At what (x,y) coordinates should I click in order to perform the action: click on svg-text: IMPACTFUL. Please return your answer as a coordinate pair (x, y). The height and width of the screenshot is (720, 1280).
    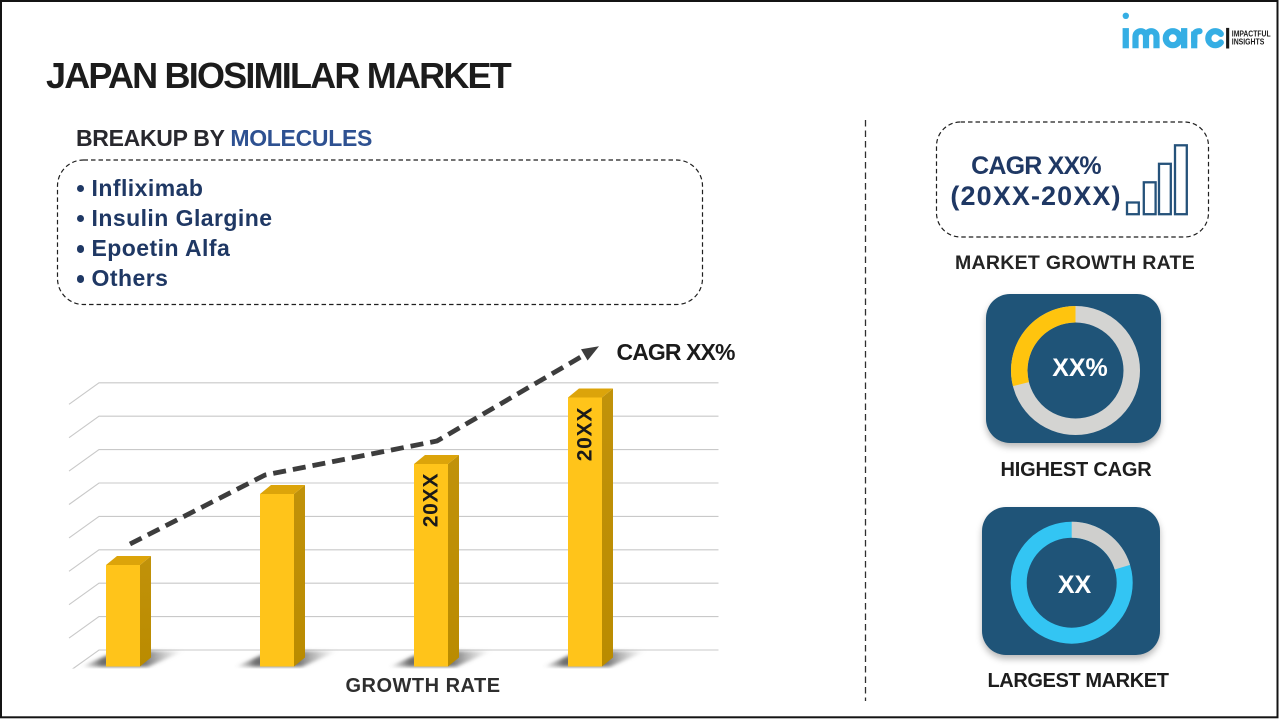
    Looking at the image, I should click on (1251, 34).